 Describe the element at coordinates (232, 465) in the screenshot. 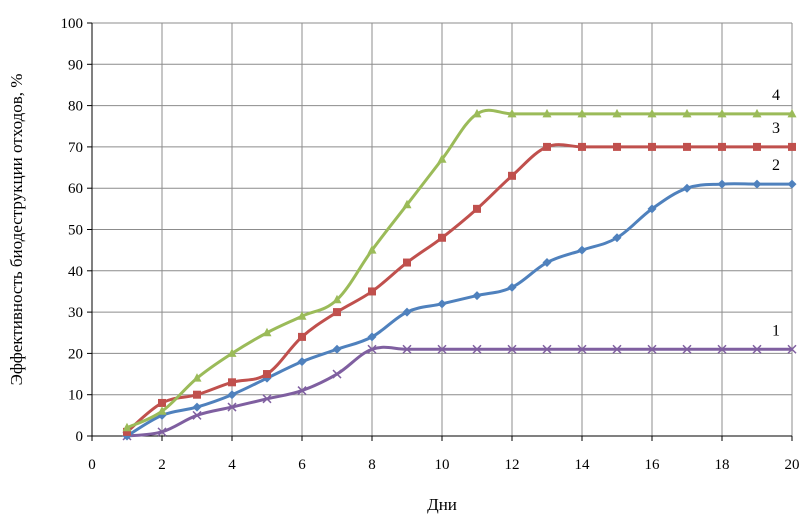

I see `x-tick-label: 4` at that location.